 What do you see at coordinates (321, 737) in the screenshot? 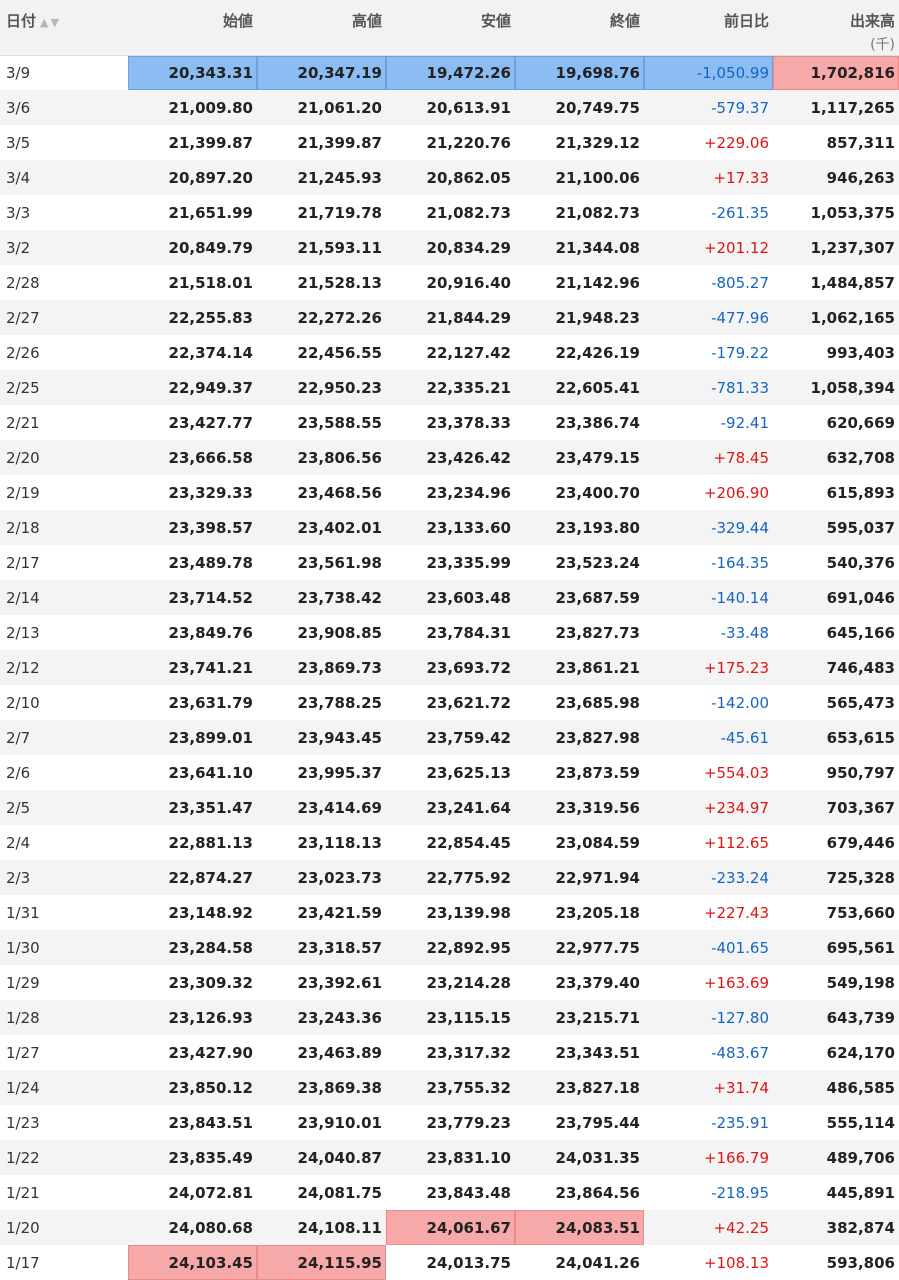
I see `high-cell: 23,943.45` at bounding box center [321, 737].